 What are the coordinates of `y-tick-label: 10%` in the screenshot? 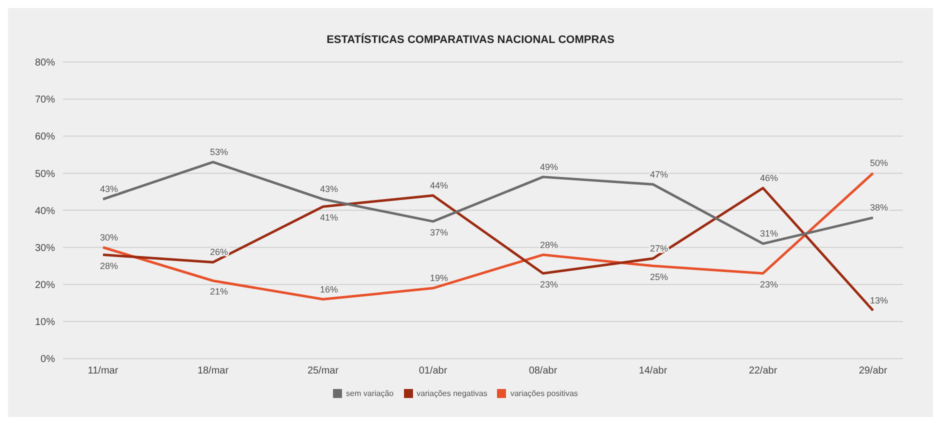 It's located at (45, 322).